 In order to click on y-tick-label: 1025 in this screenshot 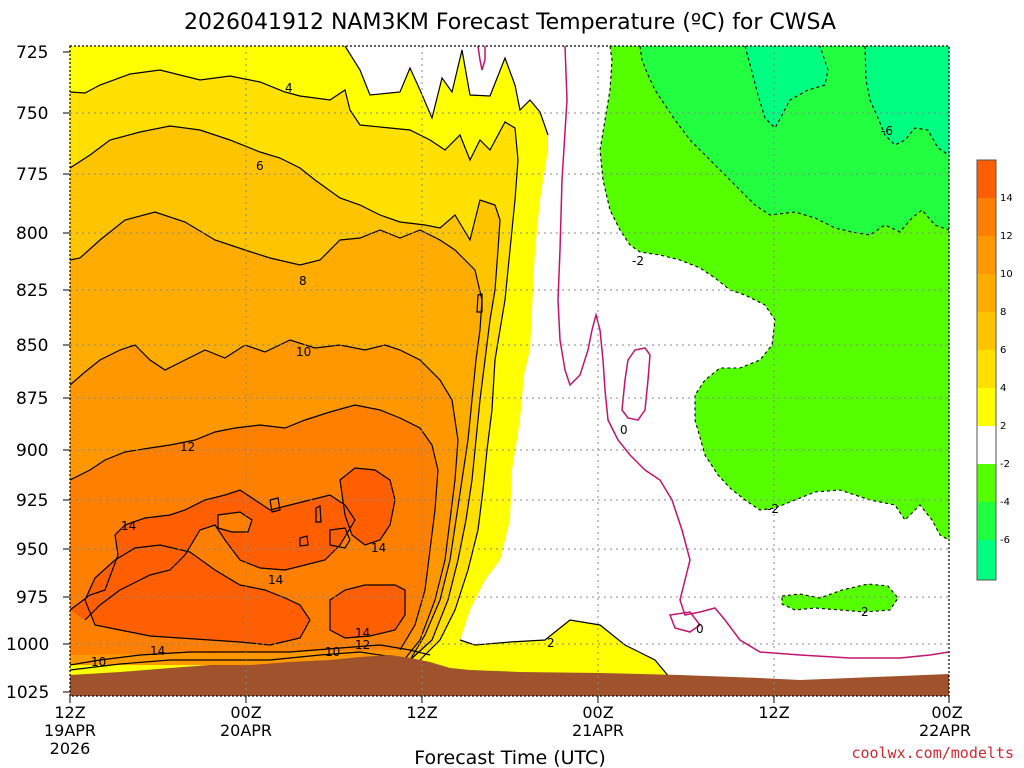, I will do `click(27, 693)`.